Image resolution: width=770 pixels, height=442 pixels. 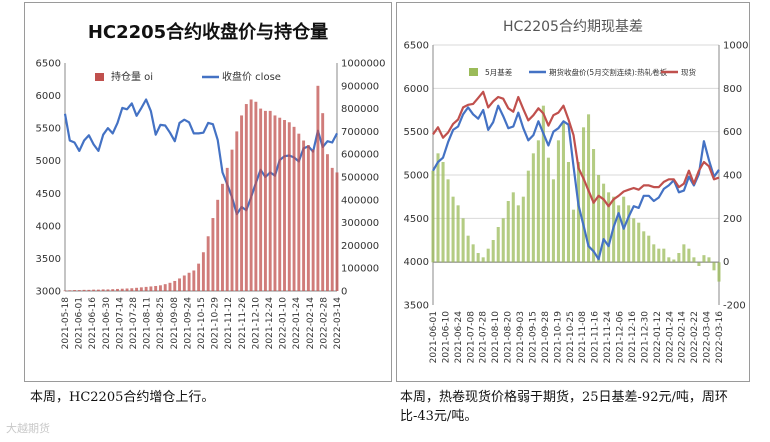 What do you see at coordinates (48, 129) in the screenshot?
I see `y-left-tick-label: 5500` at bounding box center [48, 129].